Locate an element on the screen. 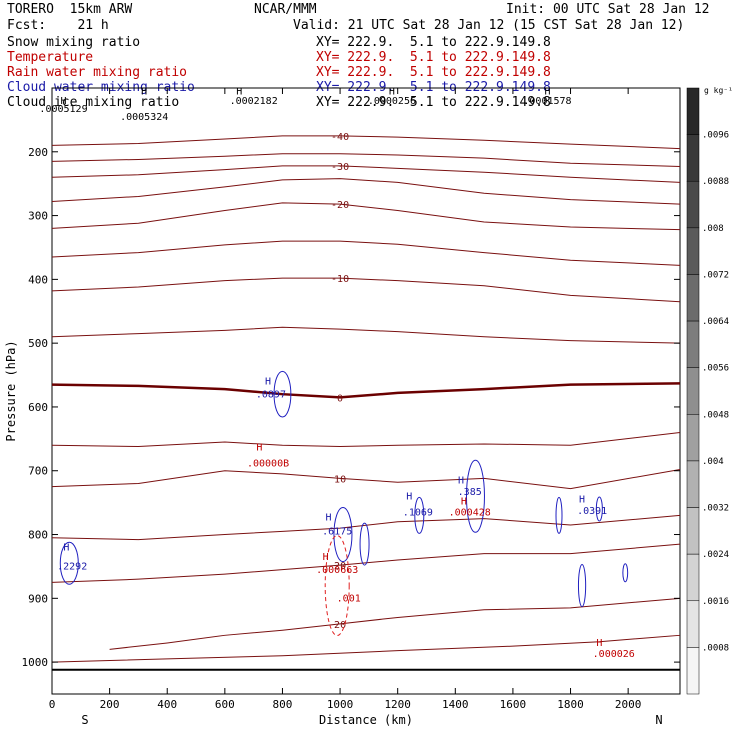  max-value-label: .385 is located at coordinates (470, 492).